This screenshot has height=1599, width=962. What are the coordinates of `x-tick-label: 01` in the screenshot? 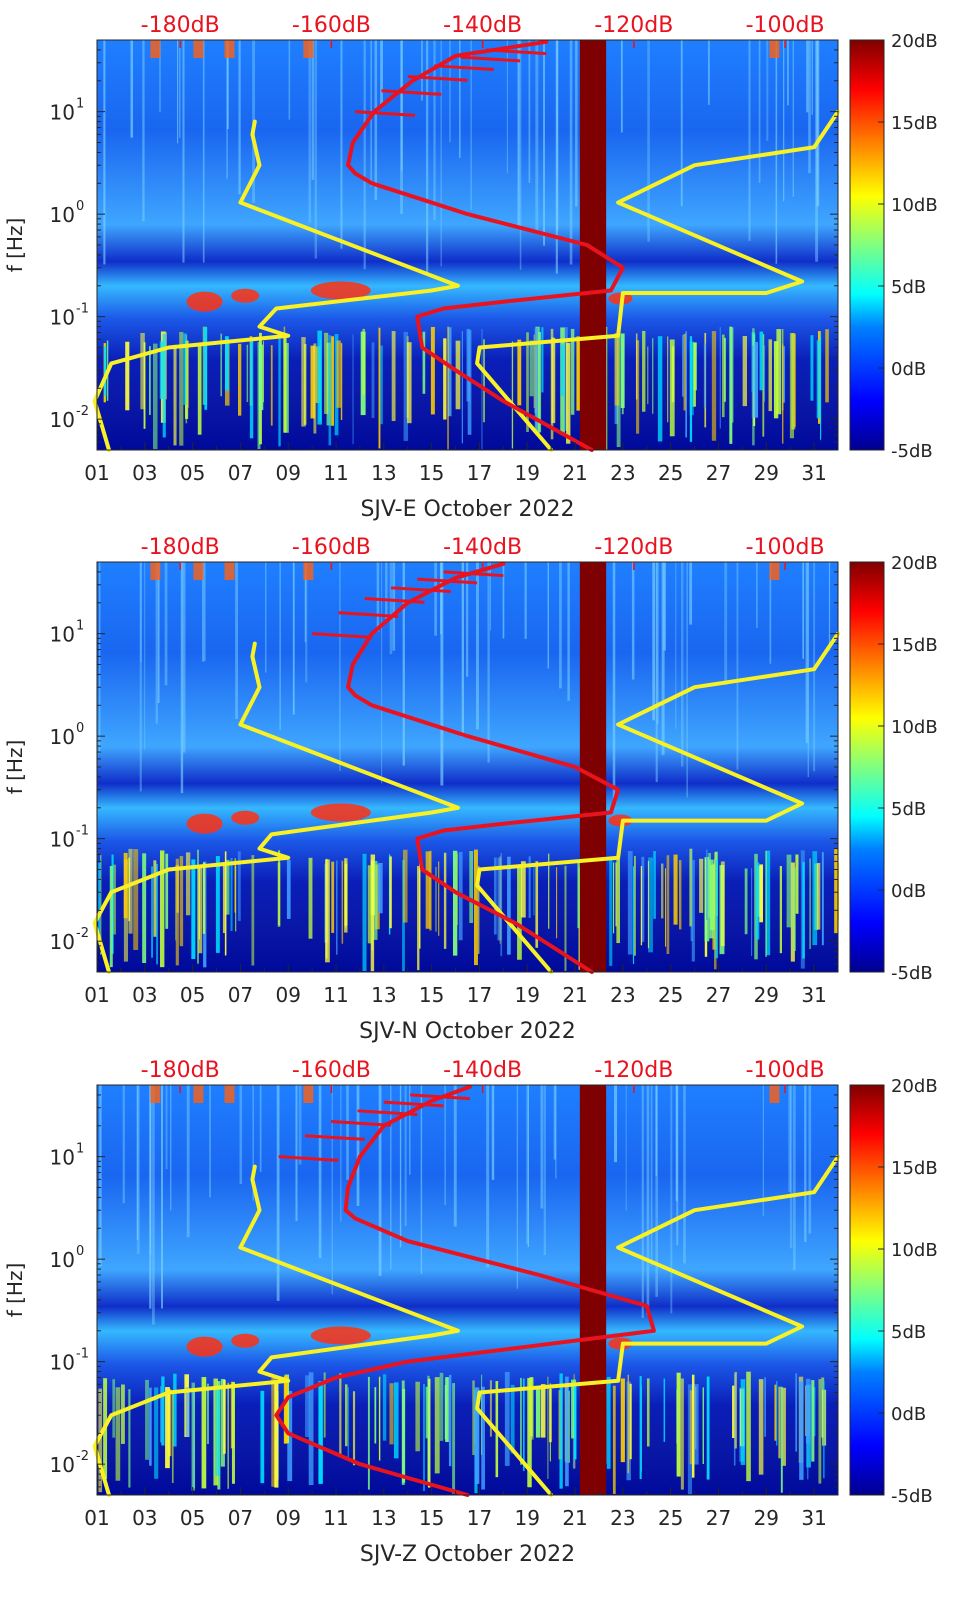 It's located at (96, 473).